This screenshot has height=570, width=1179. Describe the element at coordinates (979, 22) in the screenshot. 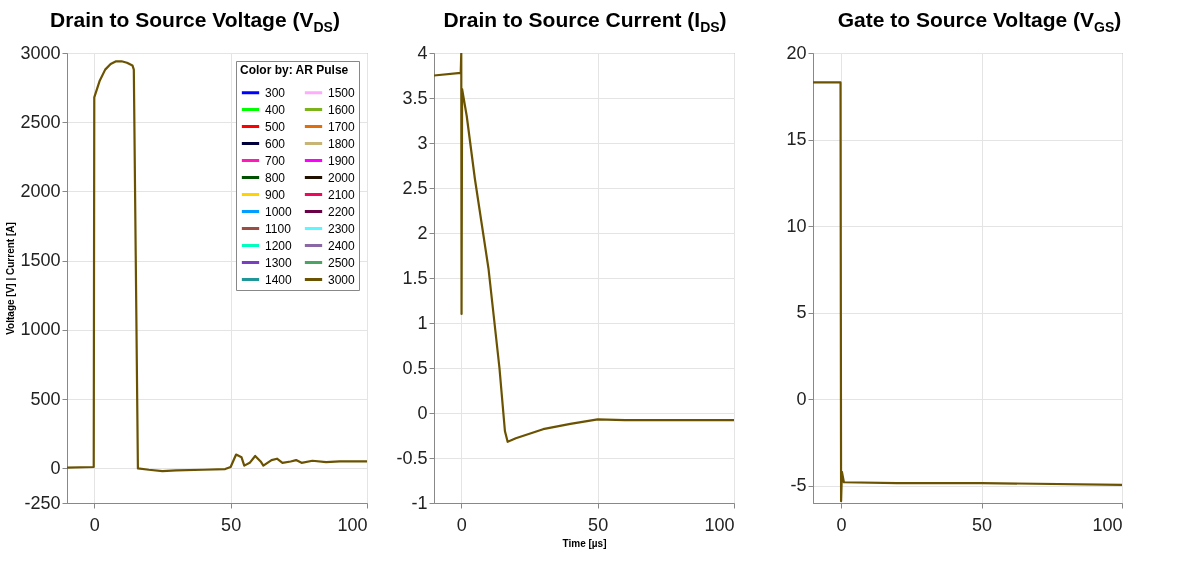

I see `chart-title: Gate to Source Voltage (V$_{GS}$)` at that location.